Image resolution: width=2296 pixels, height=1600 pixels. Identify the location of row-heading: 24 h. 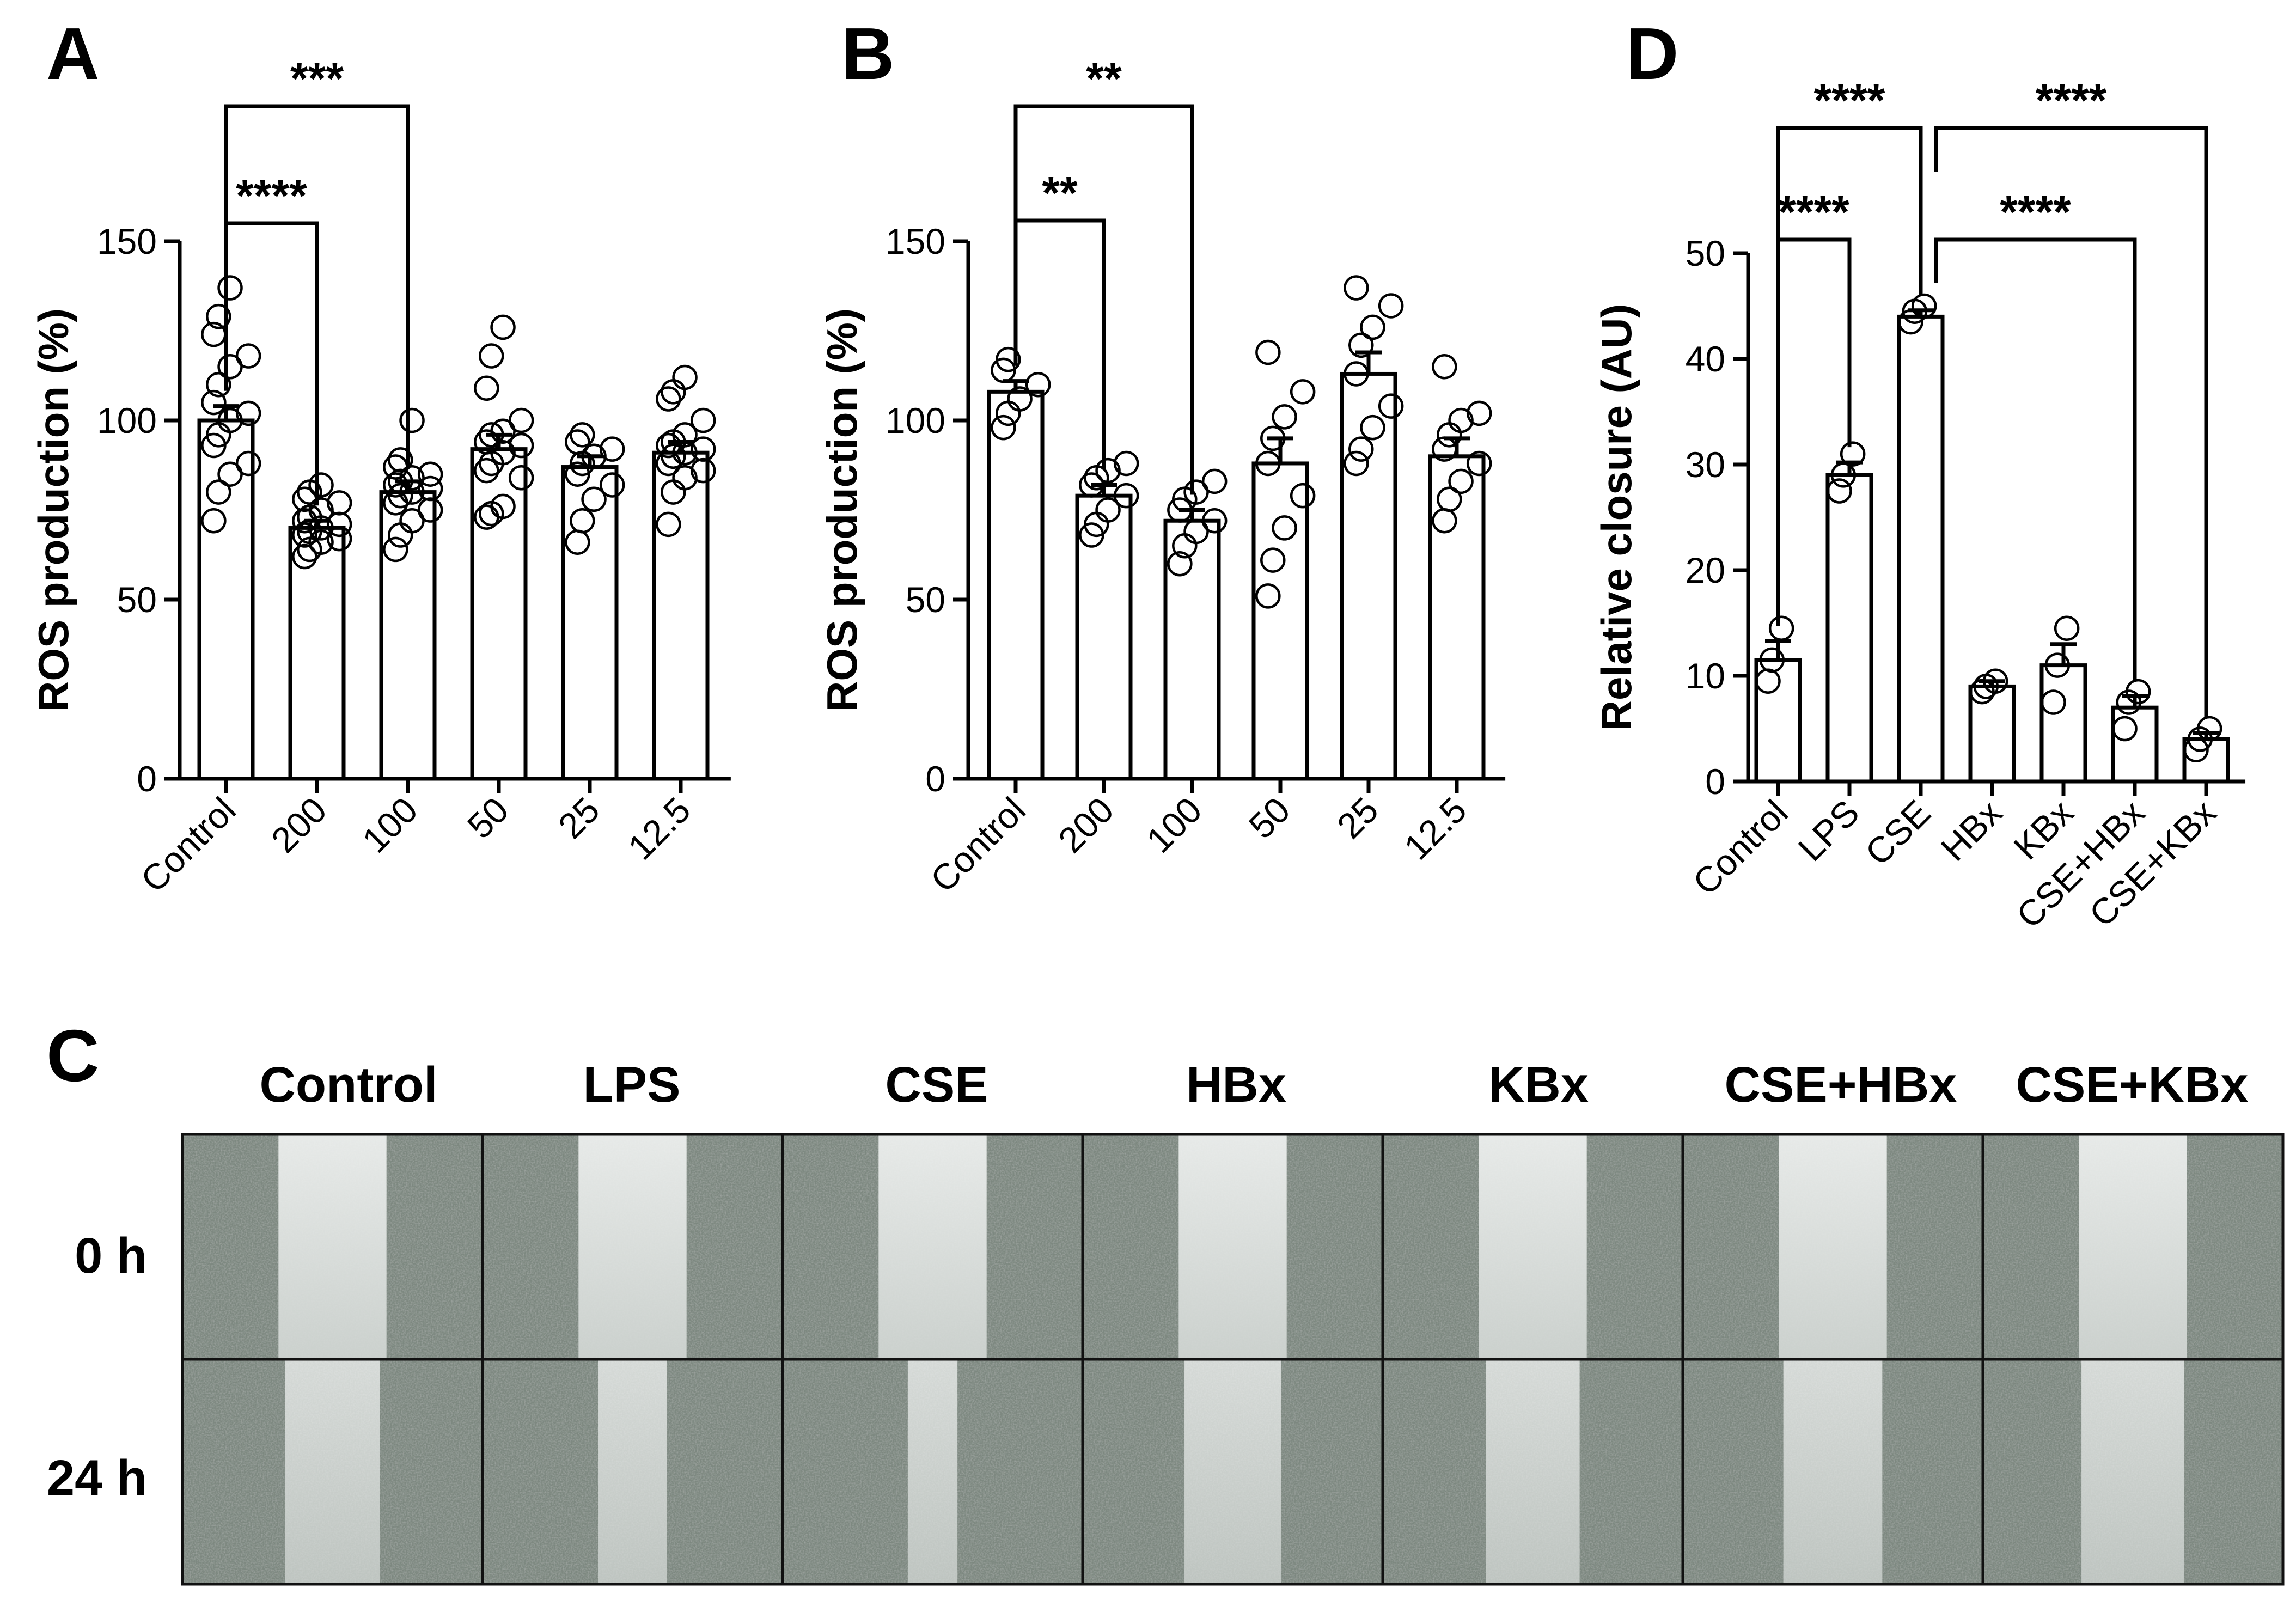
(97, 1478).